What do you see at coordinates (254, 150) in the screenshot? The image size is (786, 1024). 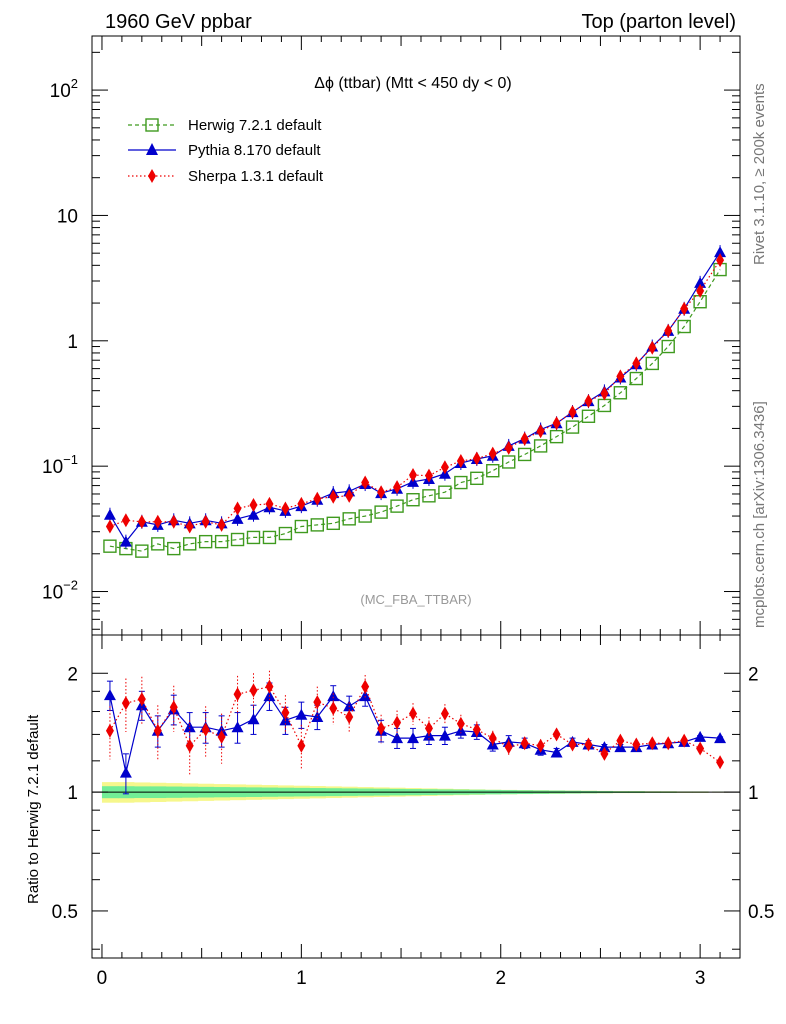 I see `legend-pythia-label: Pythia 8.170 default` at bounding box center [254, 150].